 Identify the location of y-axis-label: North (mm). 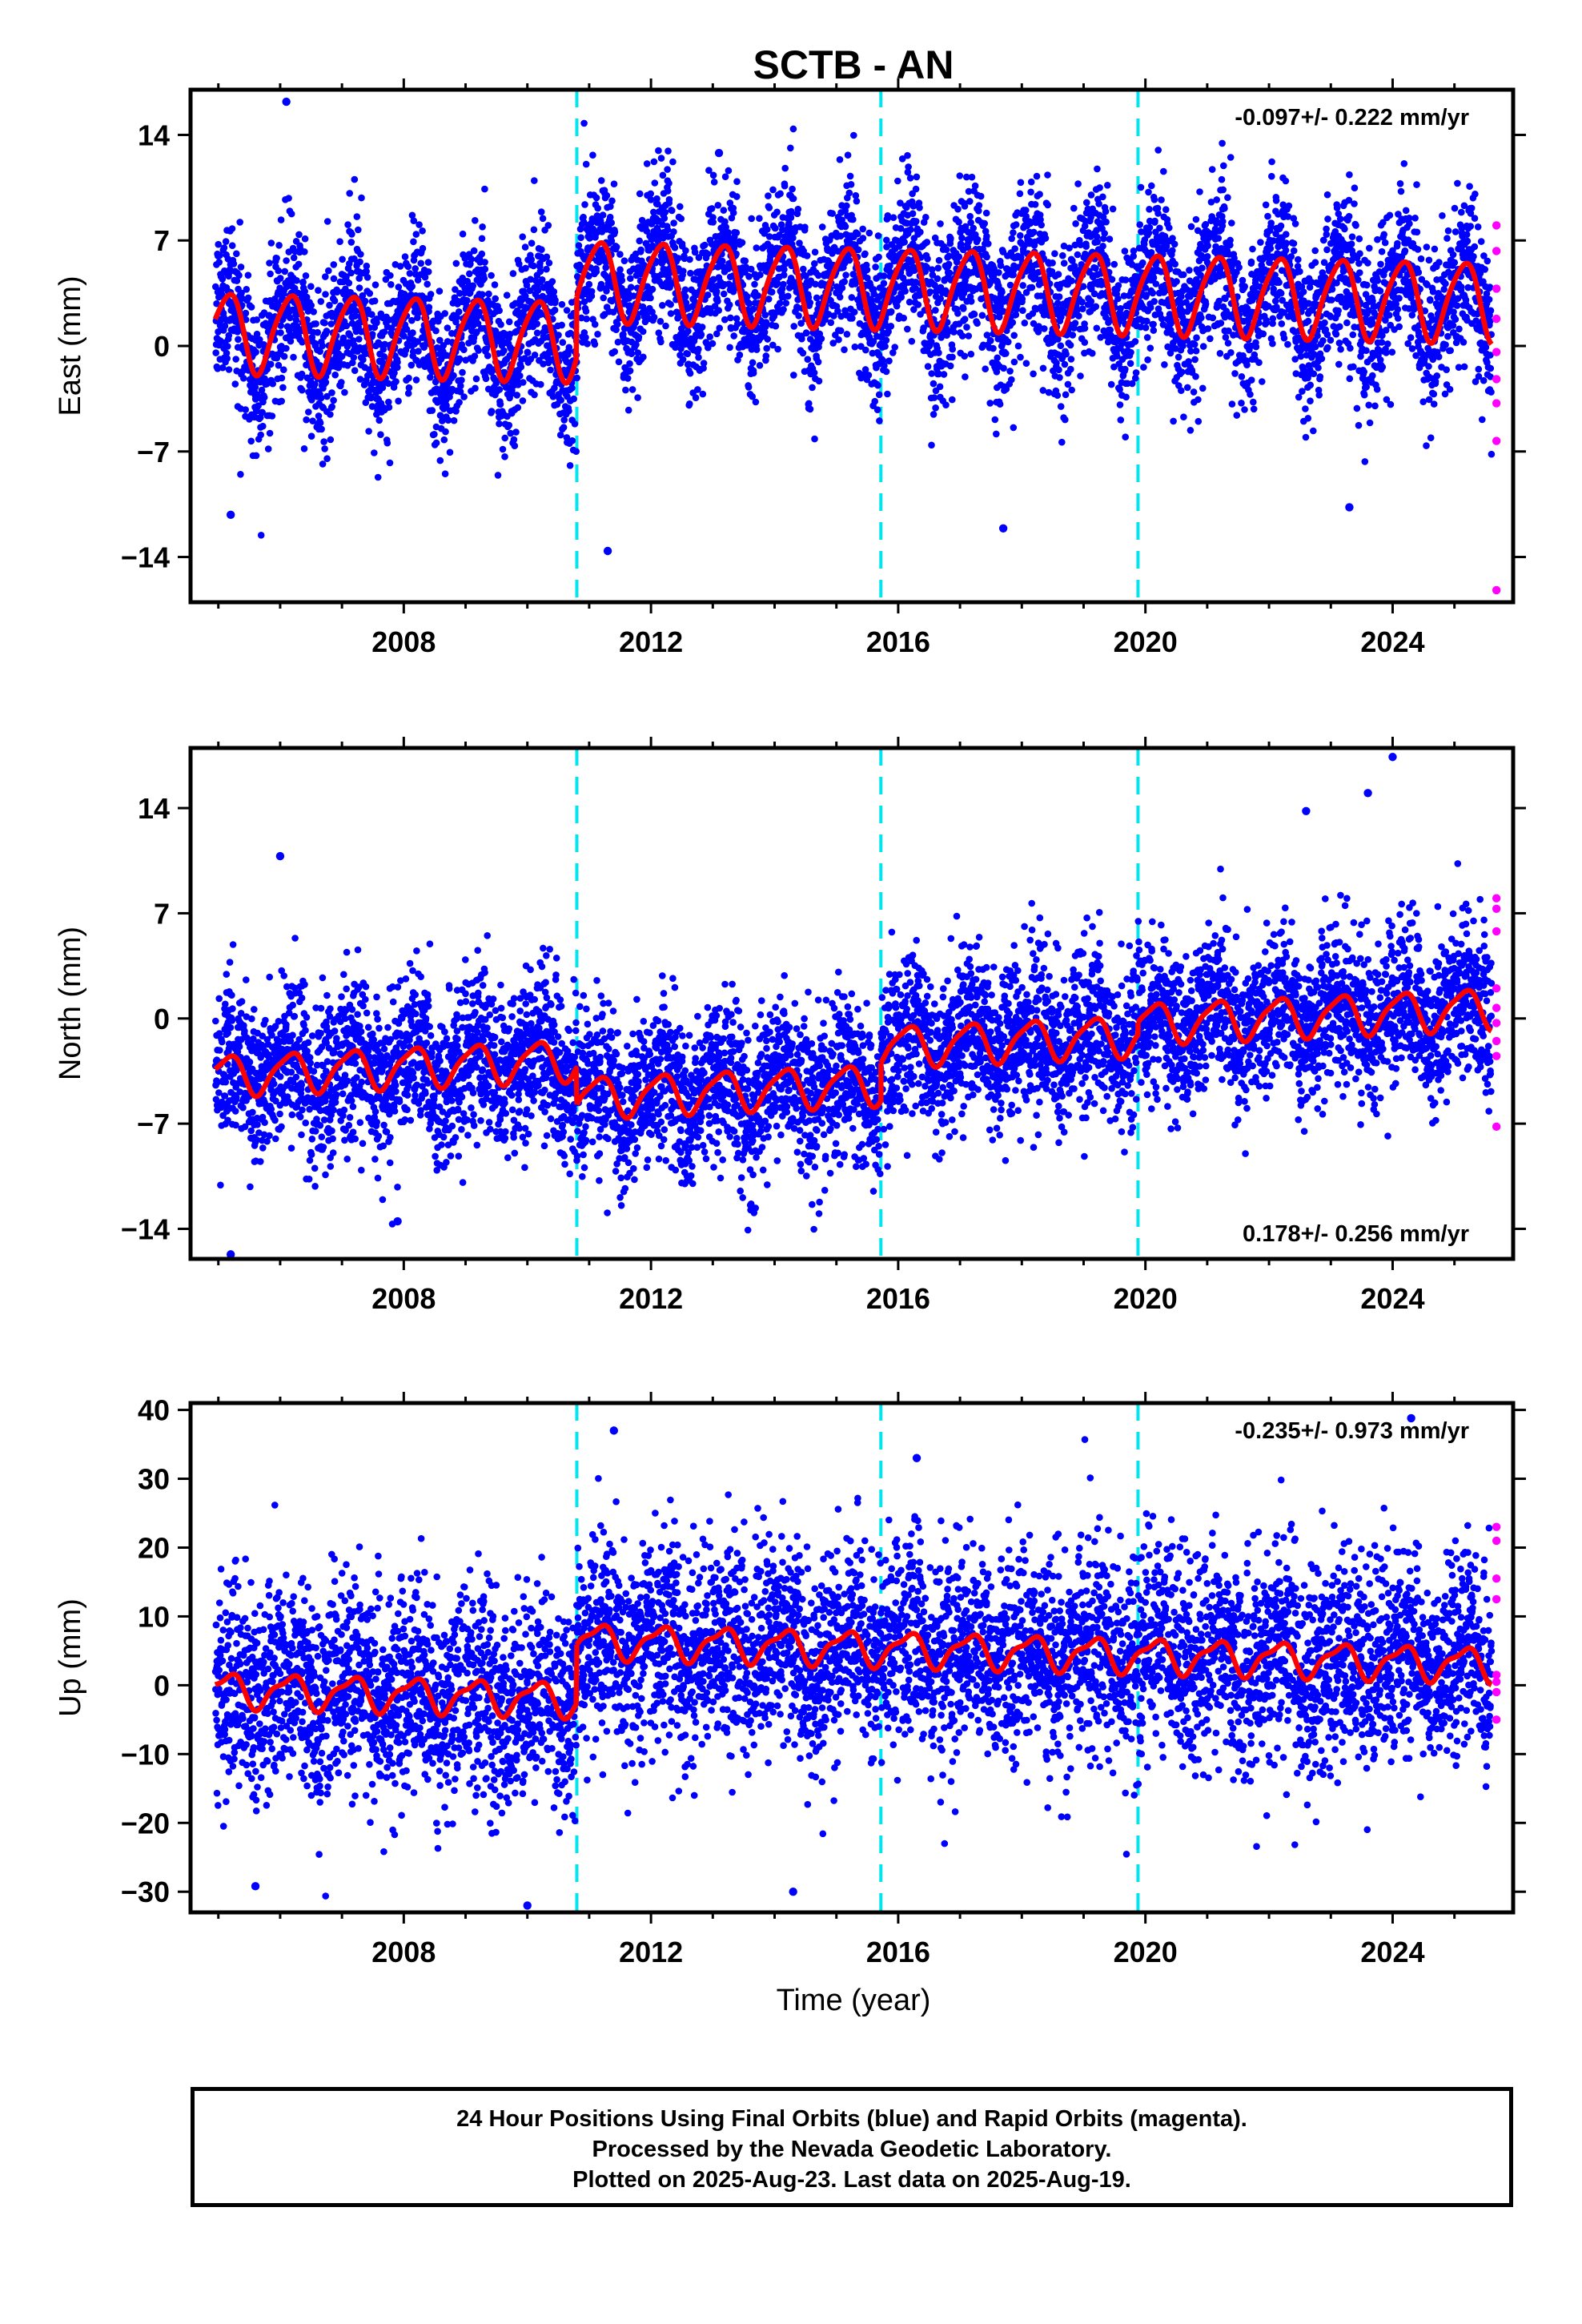
(70, 1003).